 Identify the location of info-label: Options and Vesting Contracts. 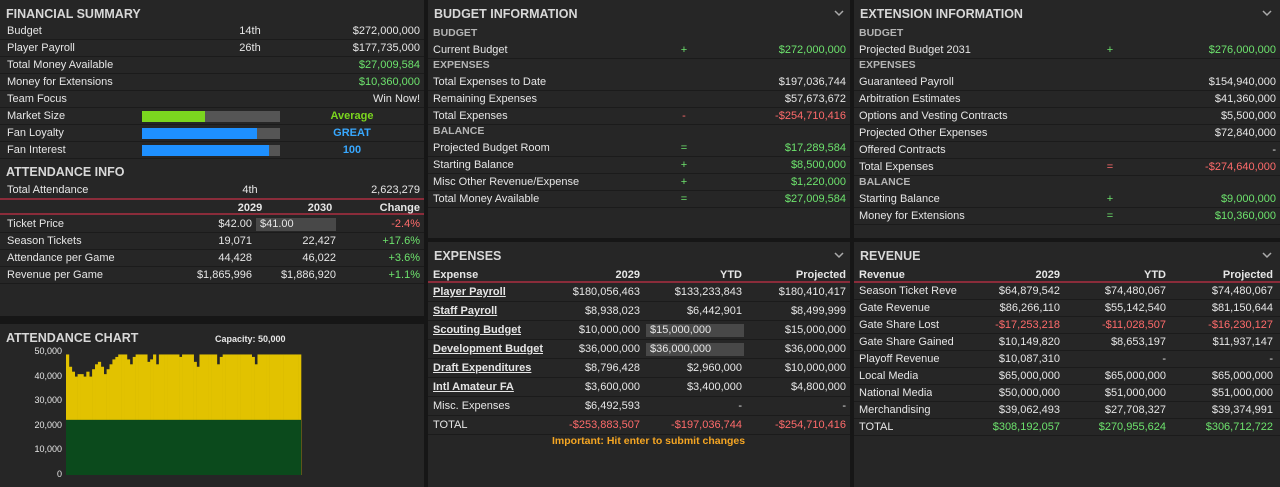
(933, 116).